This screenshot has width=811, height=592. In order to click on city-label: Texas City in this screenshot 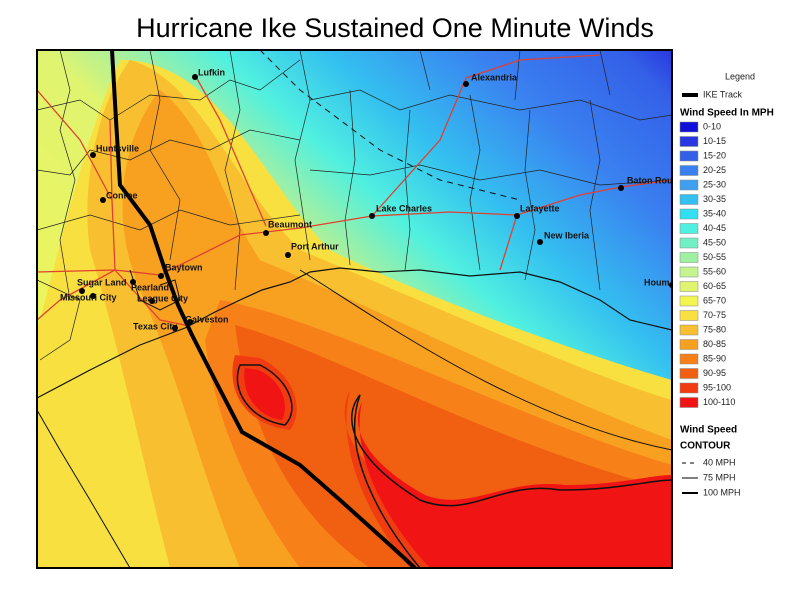, I will do `click(155, 326)`.